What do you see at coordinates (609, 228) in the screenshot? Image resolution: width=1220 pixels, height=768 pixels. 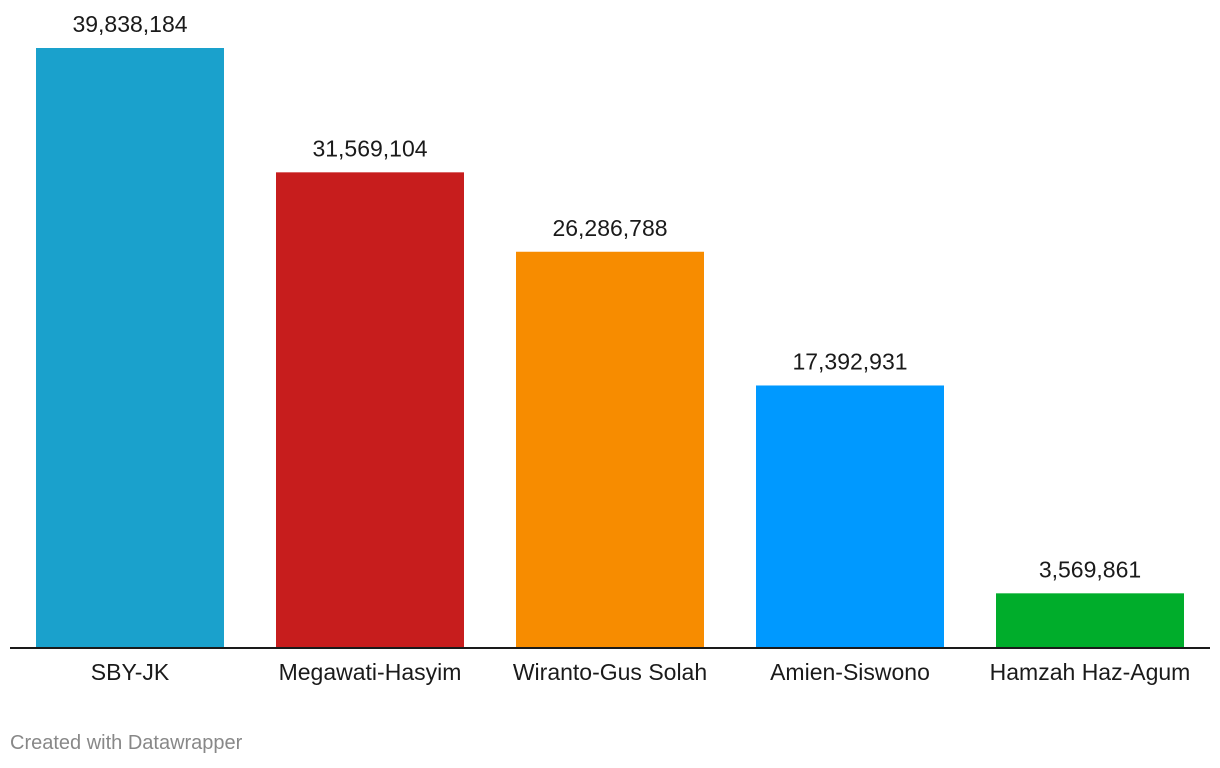 I see `value-label-2: 26,286,788` at bounding box center [609, 228].